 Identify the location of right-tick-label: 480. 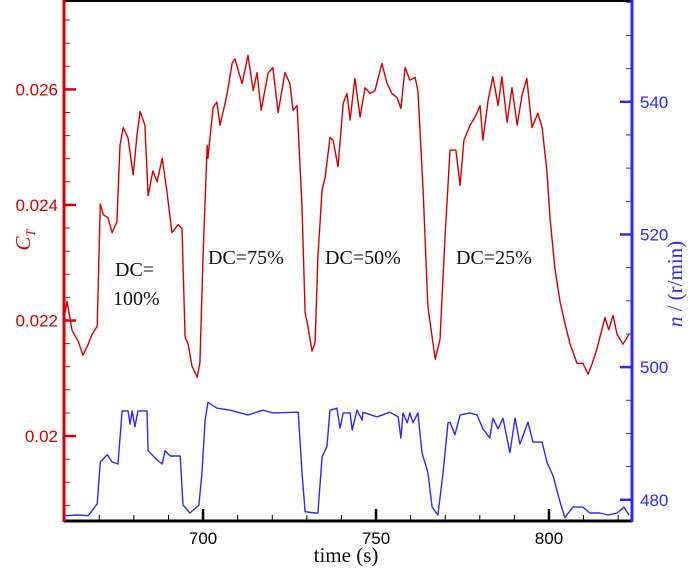
(654, 500).